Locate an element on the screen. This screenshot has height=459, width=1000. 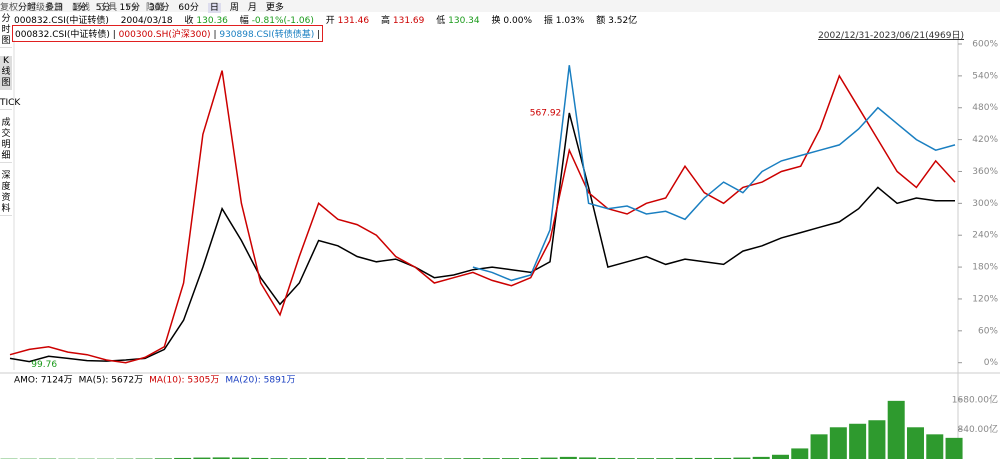
y-tick-label: 240% is located at coordinates (985, 236).